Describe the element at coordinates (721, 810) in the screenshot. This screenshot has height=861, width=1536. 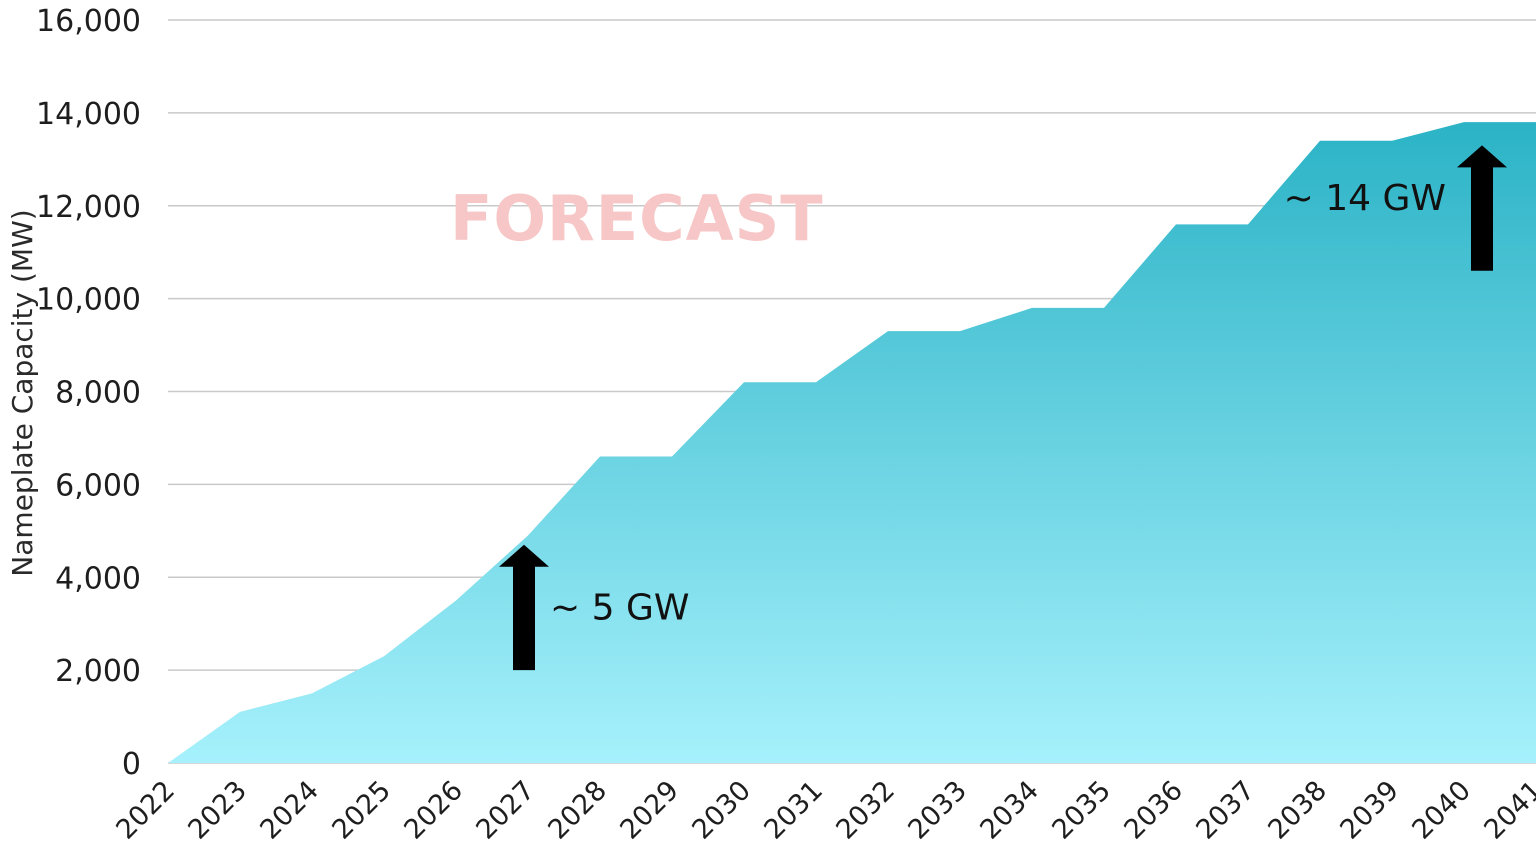
I see `x-tick-label: 2030` at that location.